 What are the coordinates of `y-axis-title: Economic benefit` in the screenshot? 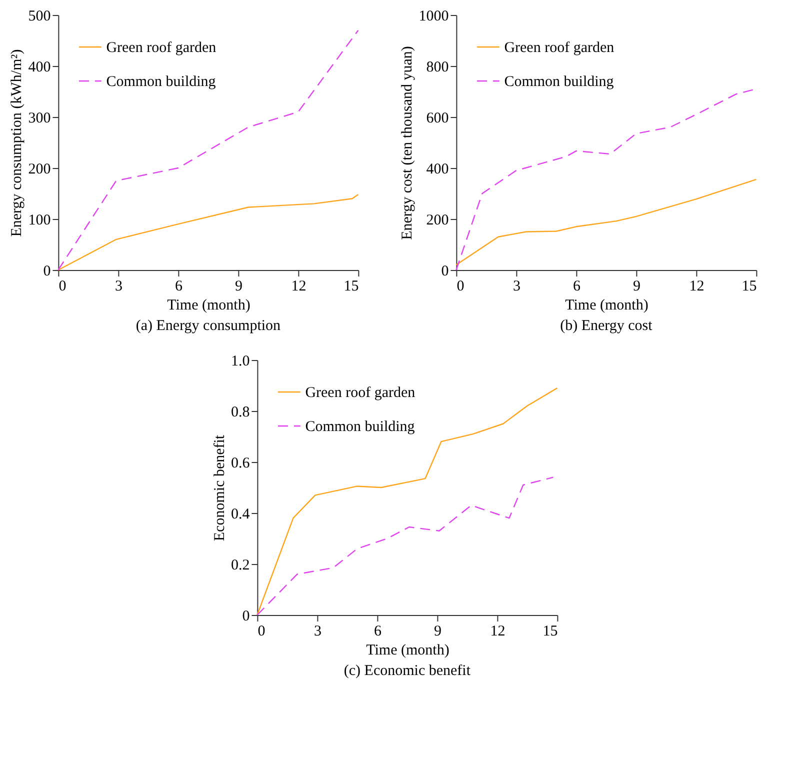 It's located at (220, 488).